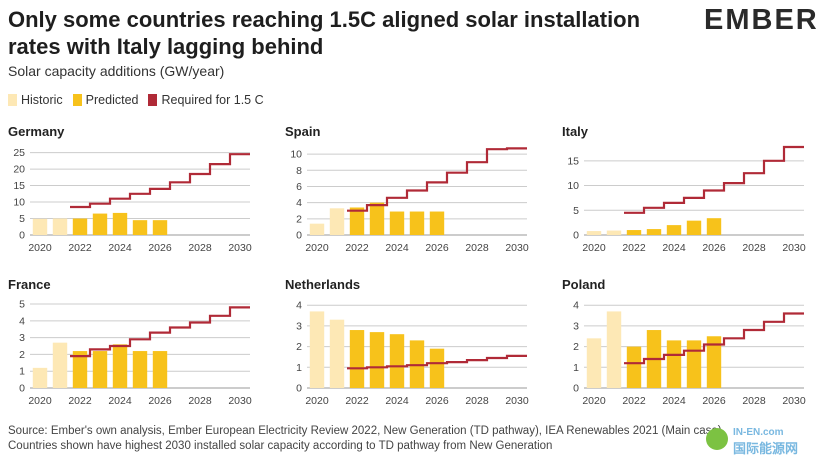 This screenshot has width=829, height=465. I want to click on chart-subtitle: Solar capacity additions (GW/year), so click(116, 71).